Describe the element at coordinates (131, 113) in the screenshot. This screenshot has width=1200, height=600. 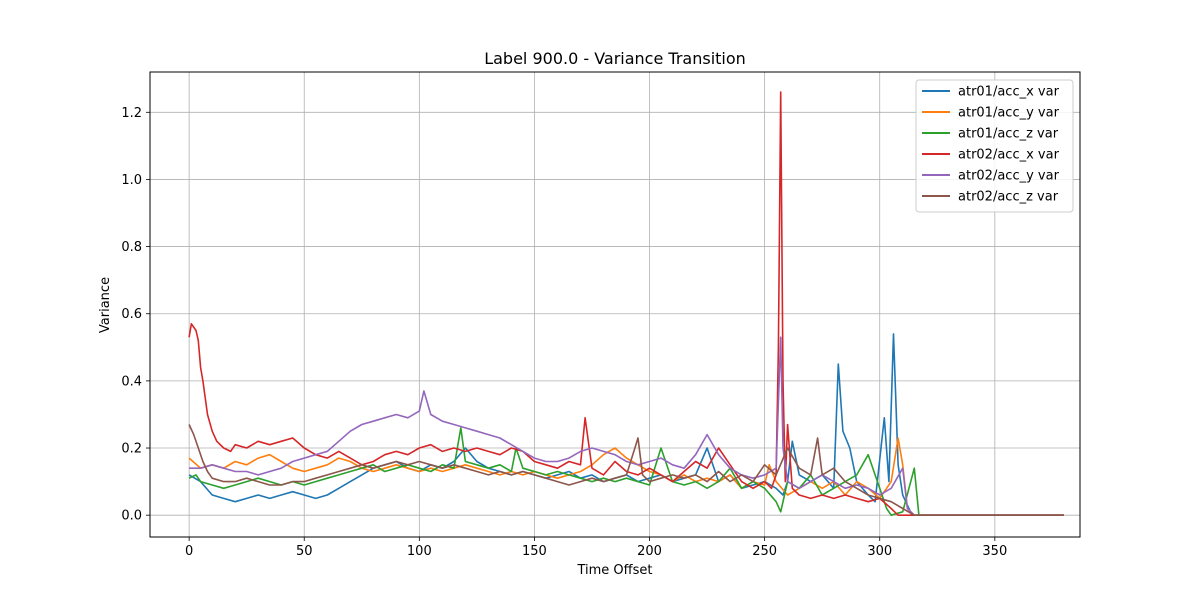
I see `y-tick-label: 1.2` at that location.